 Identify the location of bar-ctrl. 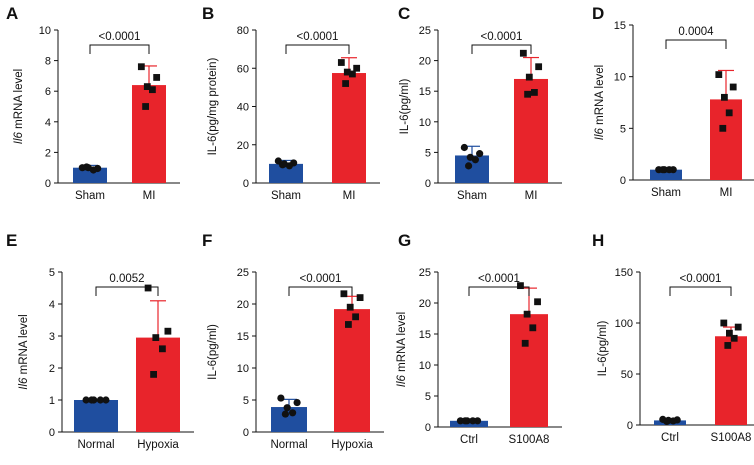
(469, 423).